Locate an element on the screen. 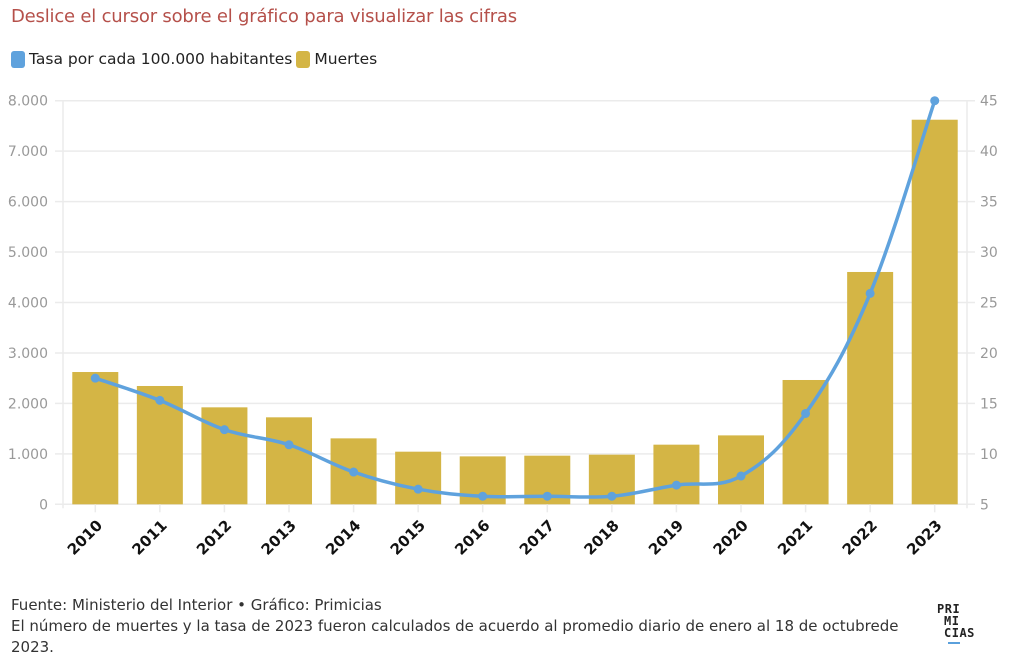 The image size is (1023, 671). right-axis-tick-label: 45 is located at coordinates (989, 102).